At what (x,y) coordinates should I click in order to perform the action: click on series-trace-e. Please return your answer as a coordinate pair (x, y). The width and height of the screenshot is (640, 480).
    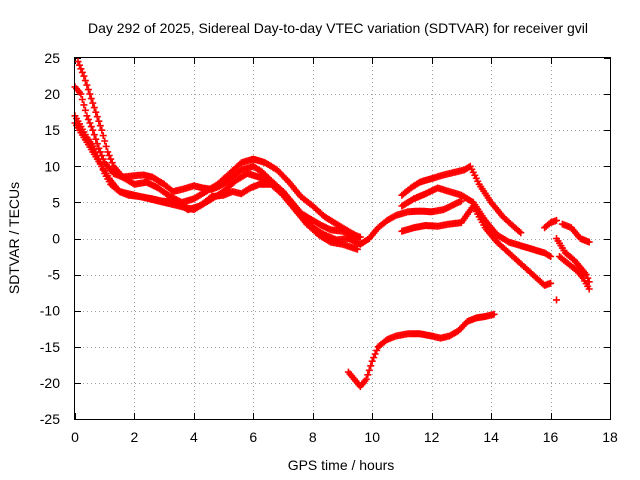
    Looking at the image, I should click on (461, 199).